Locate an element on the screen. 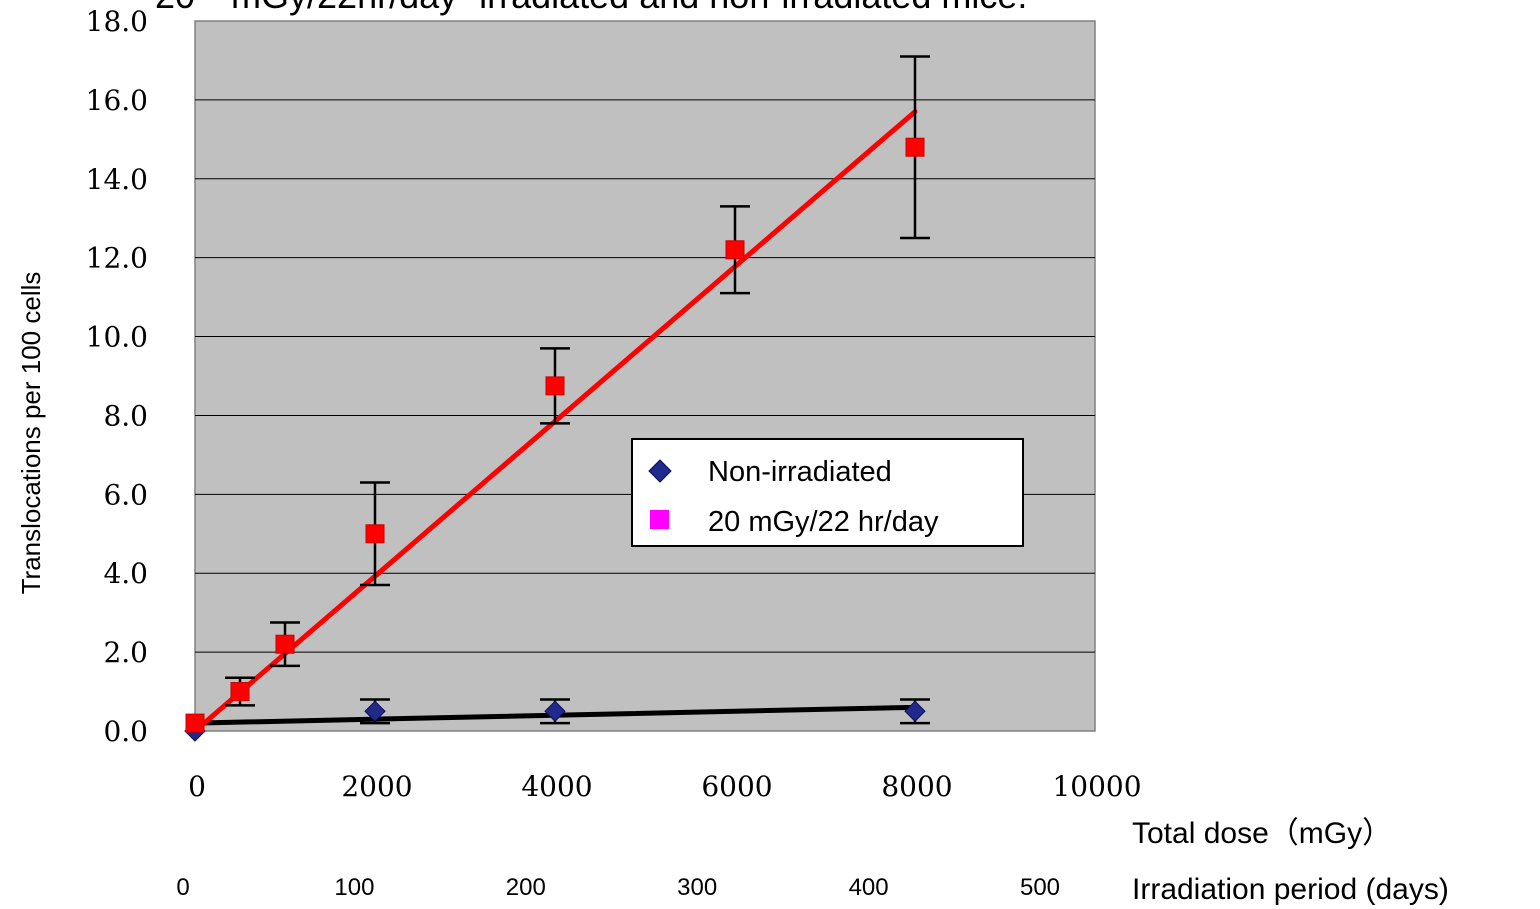 The image size is (1540, 909). legend-marker-diamond-icon is located at coordinates (660, 471).